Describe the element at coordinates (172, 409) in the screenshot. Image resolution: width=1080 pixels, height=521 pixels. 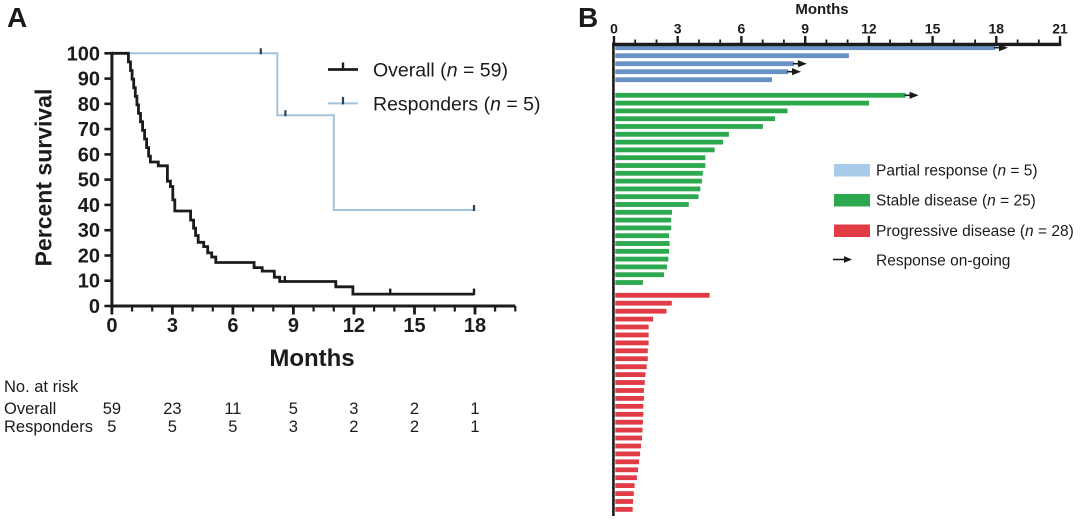
I see `svg-text: 23` at that location.